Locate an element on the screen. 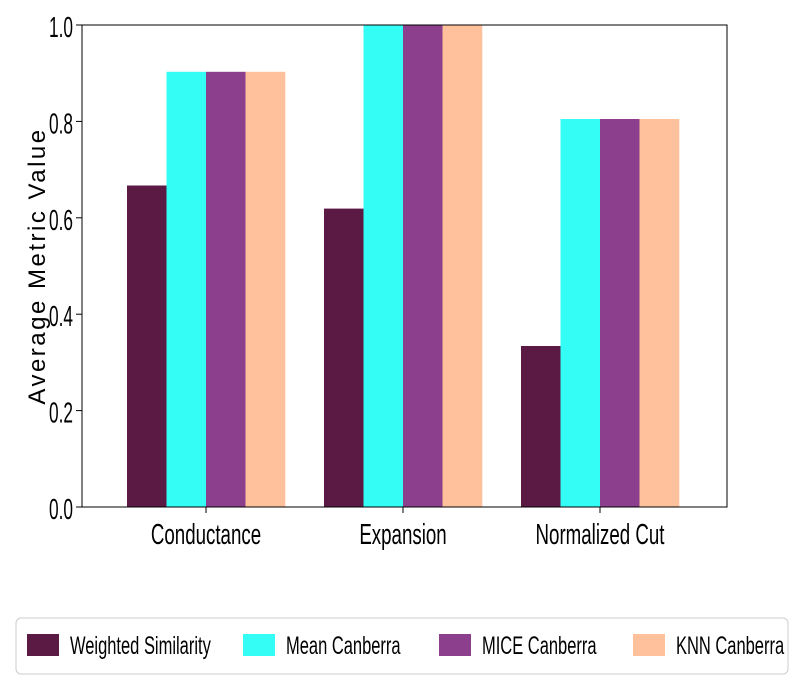 The height and width of the screenshot is (698, 806). x-axis: Conductance Expansion Normalized Cut is located at coordinates (408, 529).